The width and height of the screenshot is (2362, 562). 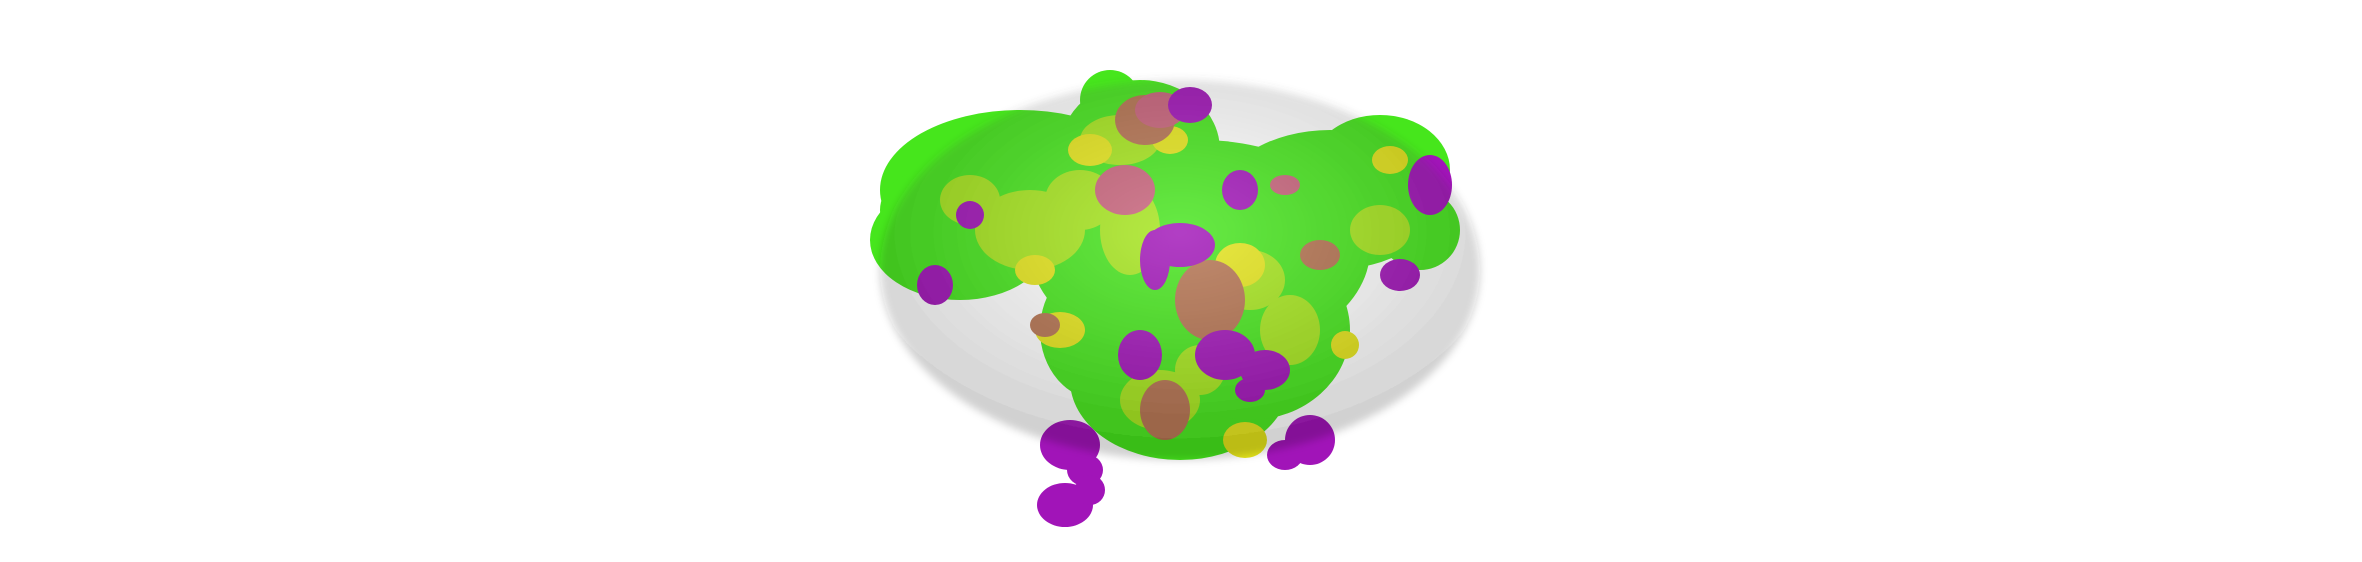 I want to click on surface-blob, so click(x=1090, y=490).